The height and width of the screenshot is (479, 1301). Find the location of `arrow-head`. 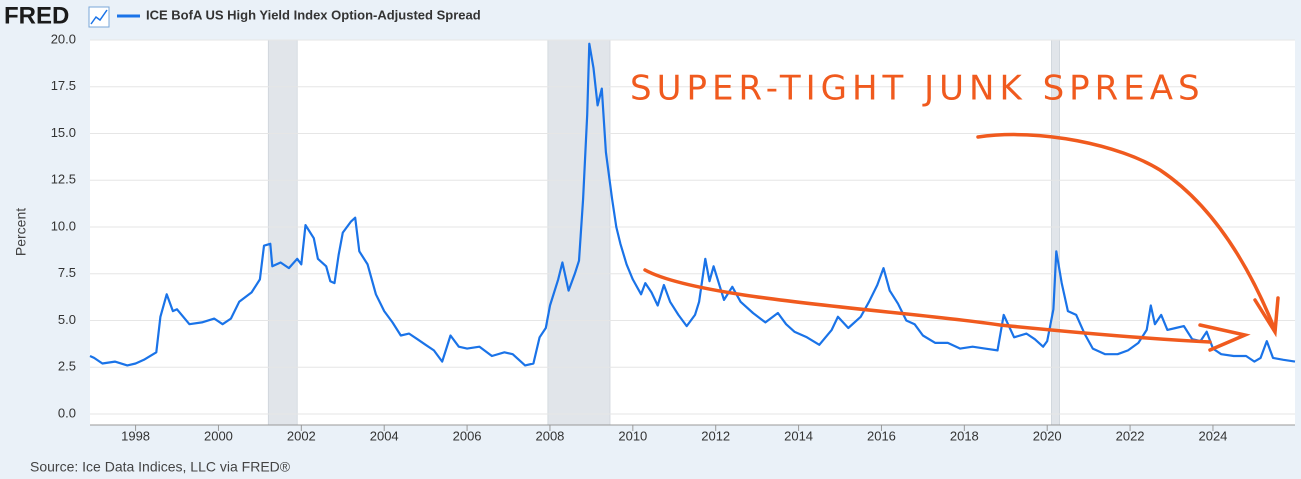

arrow-head is located at coordinates (1224, 337).